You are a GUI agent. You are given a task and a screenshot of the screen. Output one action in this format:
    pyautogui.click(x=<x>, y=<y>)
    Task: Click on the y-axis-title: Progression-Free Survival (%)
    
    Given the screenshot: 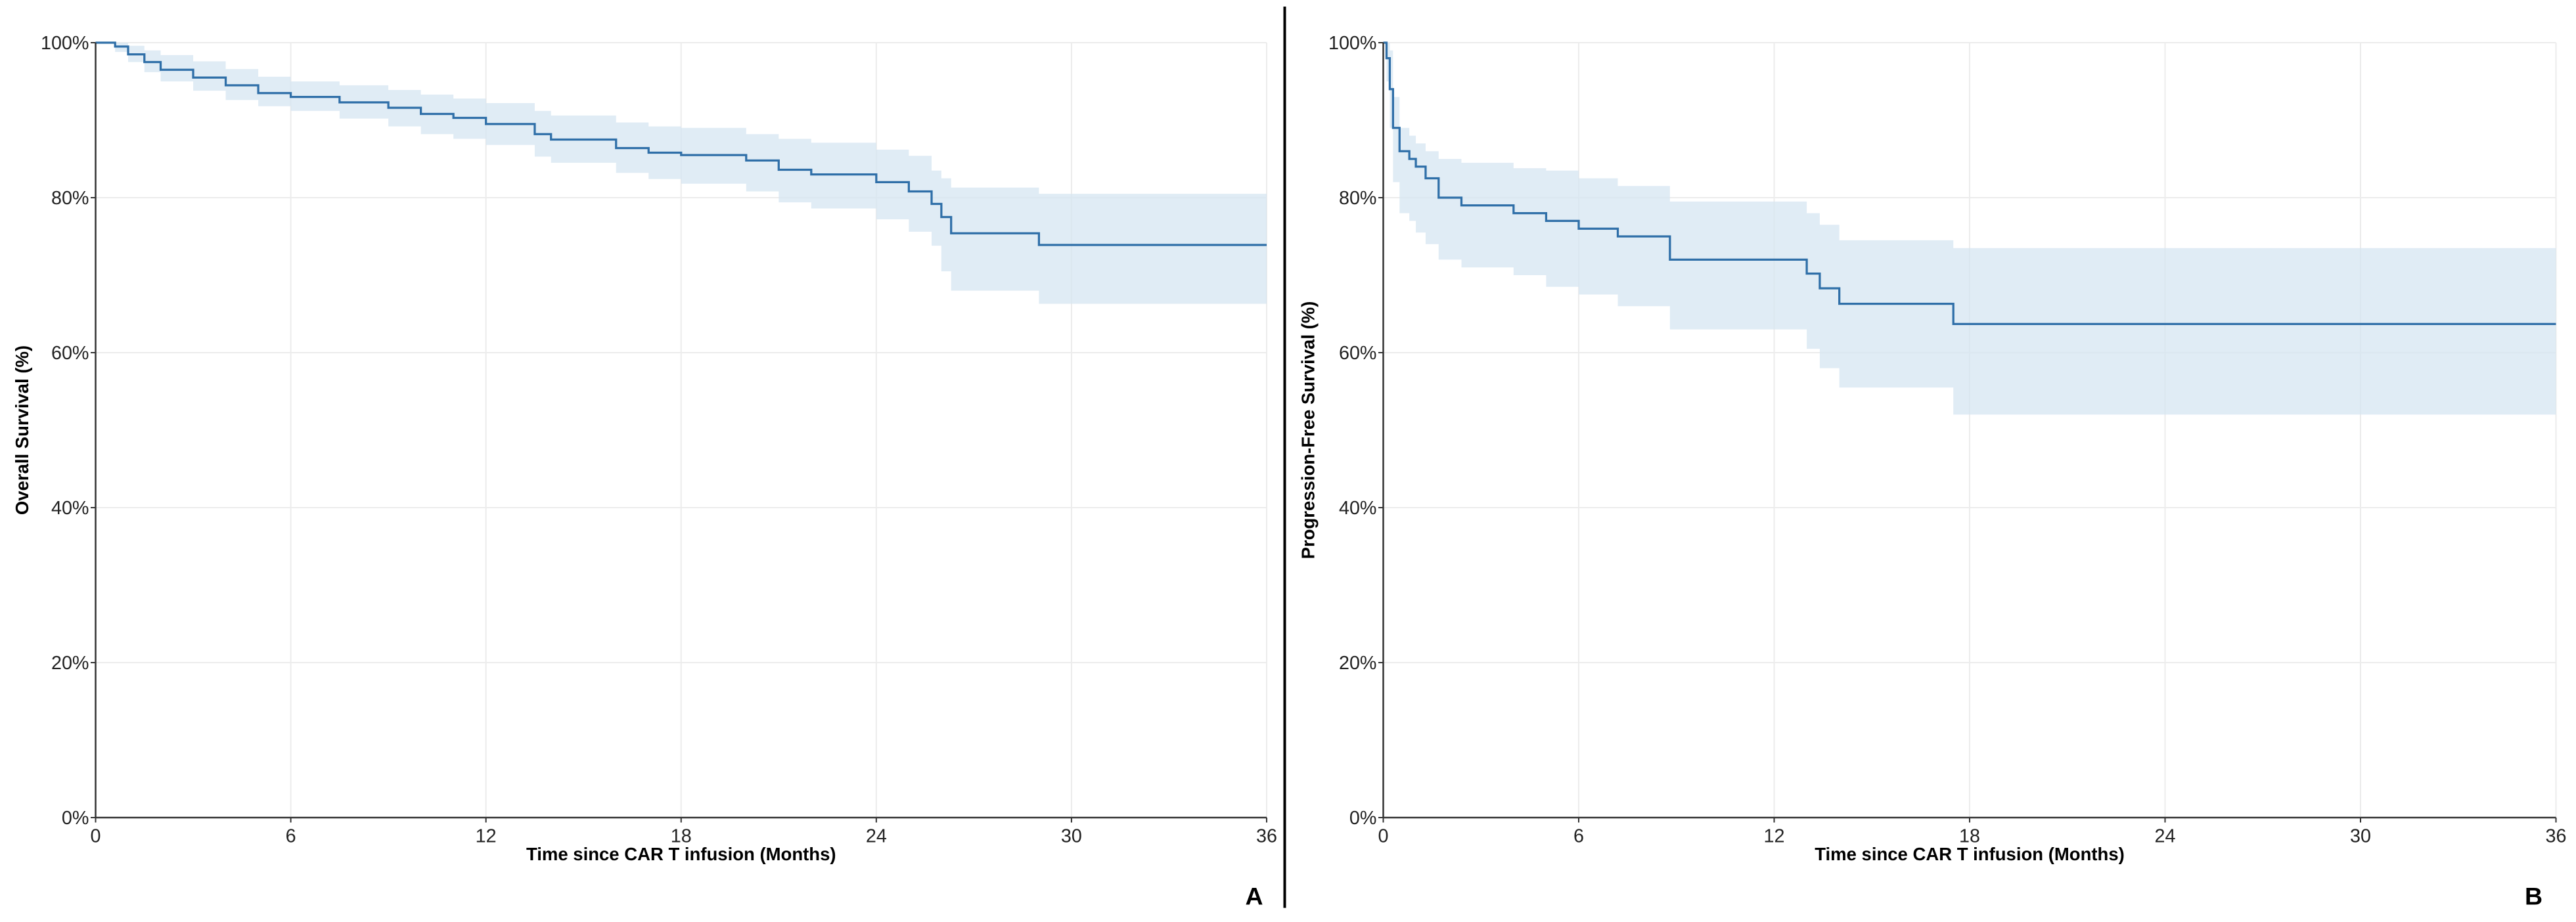 What is the action you would take?
    pyautogui.click(x=1308, y=430)
    